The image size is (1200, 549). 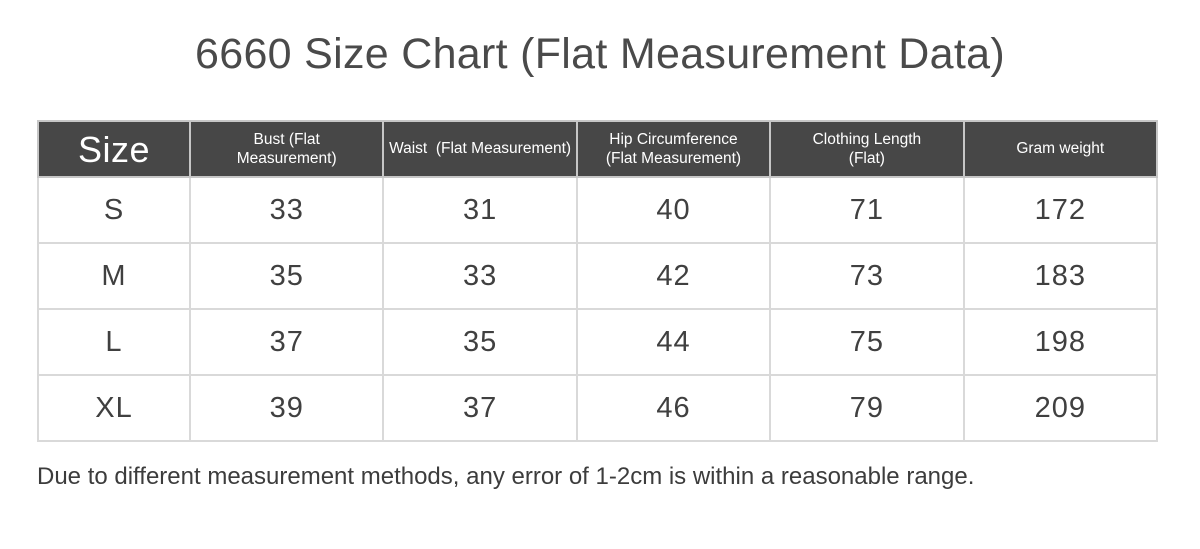 What do you see at coordinates (114, 210) in the screenshot?
I see `size-label-cell: S` at bounding box center [114, 210].